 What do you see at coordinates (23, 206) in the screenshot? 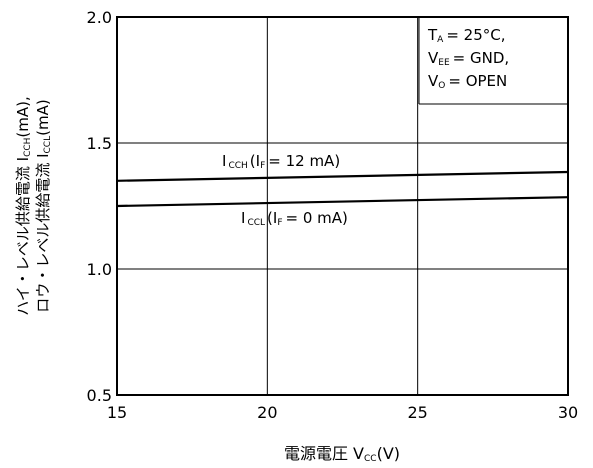
I see `y-axis-label-line1: ハイ・レベル供給電流 ICCH(mA),` at bounding box center [23, 206].